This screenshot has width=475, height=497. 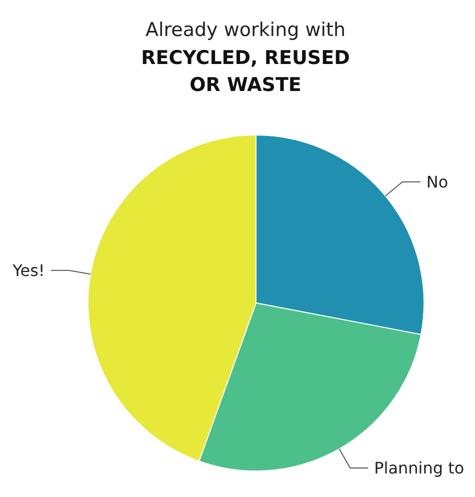 What do you see at coordinates (437, 182) in the screenshot?
I see `slice-label: No` at bounding box center [437, 182].